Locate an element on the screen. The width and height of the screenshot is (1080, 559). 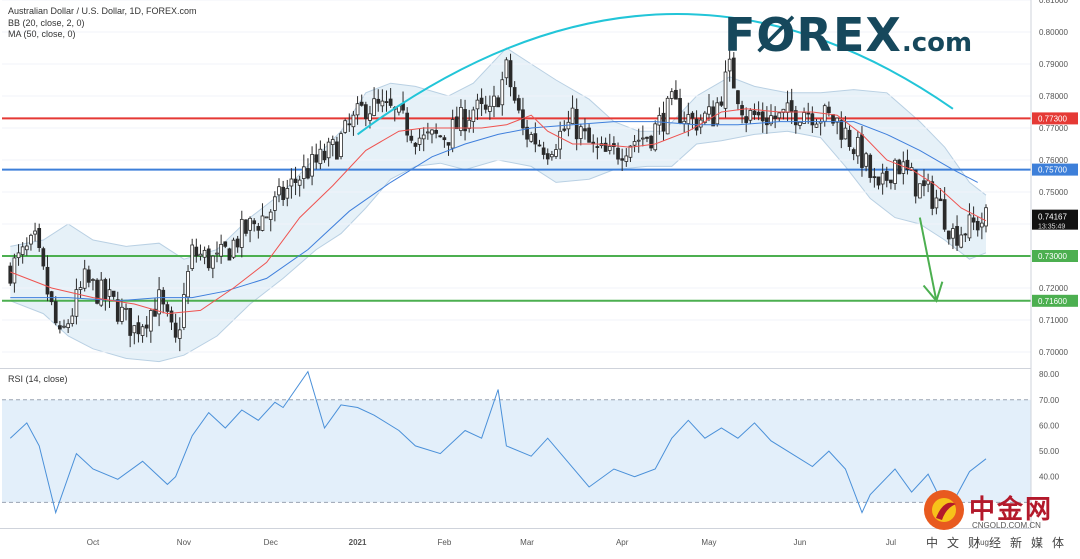
forex-logo-text: FØREX is located at coordinates (813, 35).